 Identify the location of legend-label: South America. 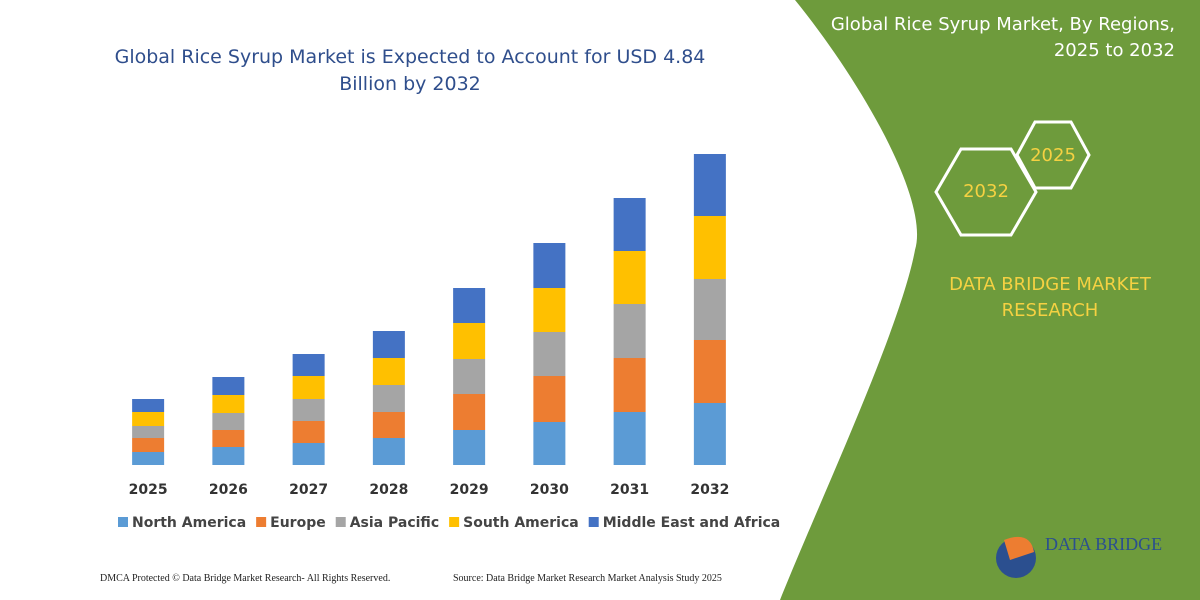
(521, 523).